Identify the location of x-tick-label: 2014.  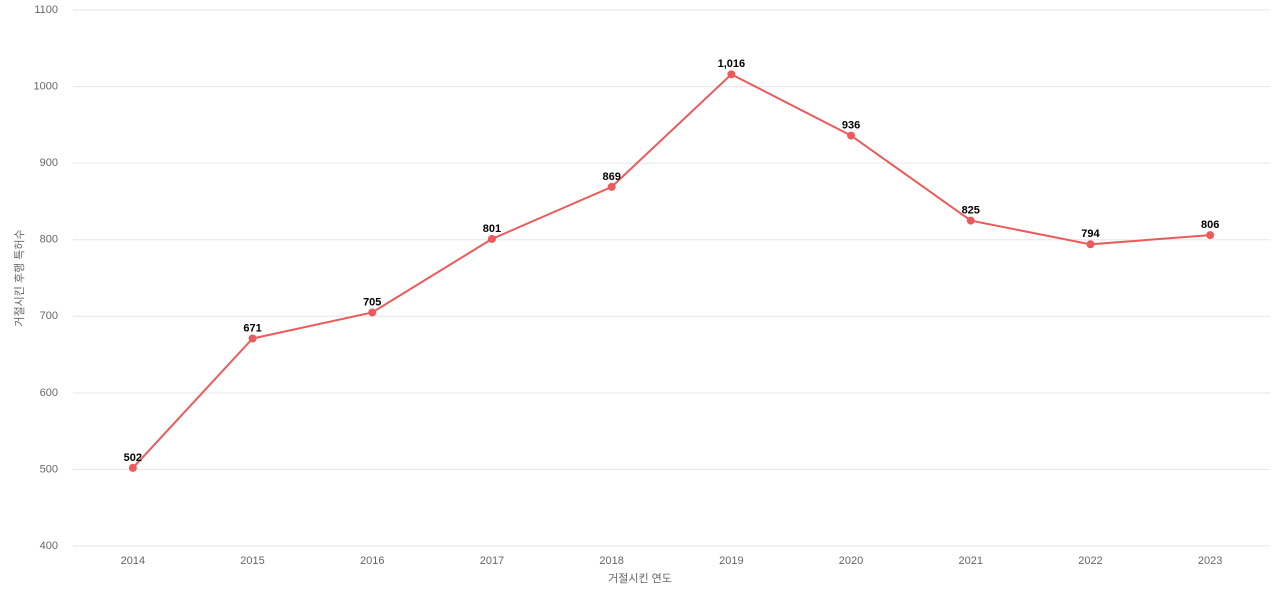
(133, 561).